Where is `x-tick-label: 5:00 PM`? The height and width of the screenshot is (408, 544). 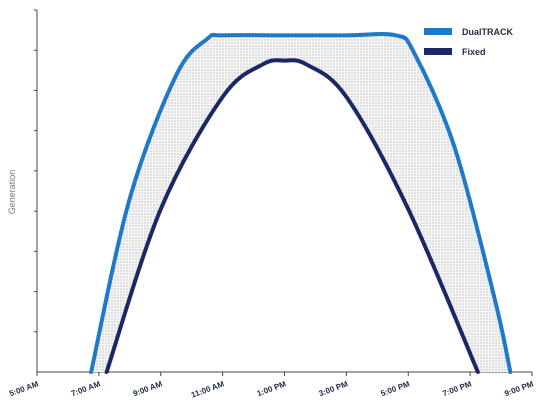 x-tick-label: 5:00 PM is located at coordinates (395, 388).